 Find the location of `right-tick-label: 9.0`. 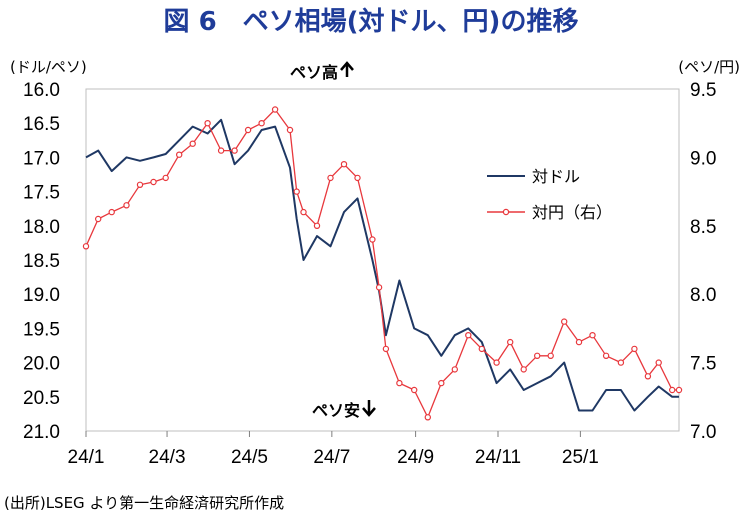

right-tick-label: 9.0 is located at coordinates (703, 158).